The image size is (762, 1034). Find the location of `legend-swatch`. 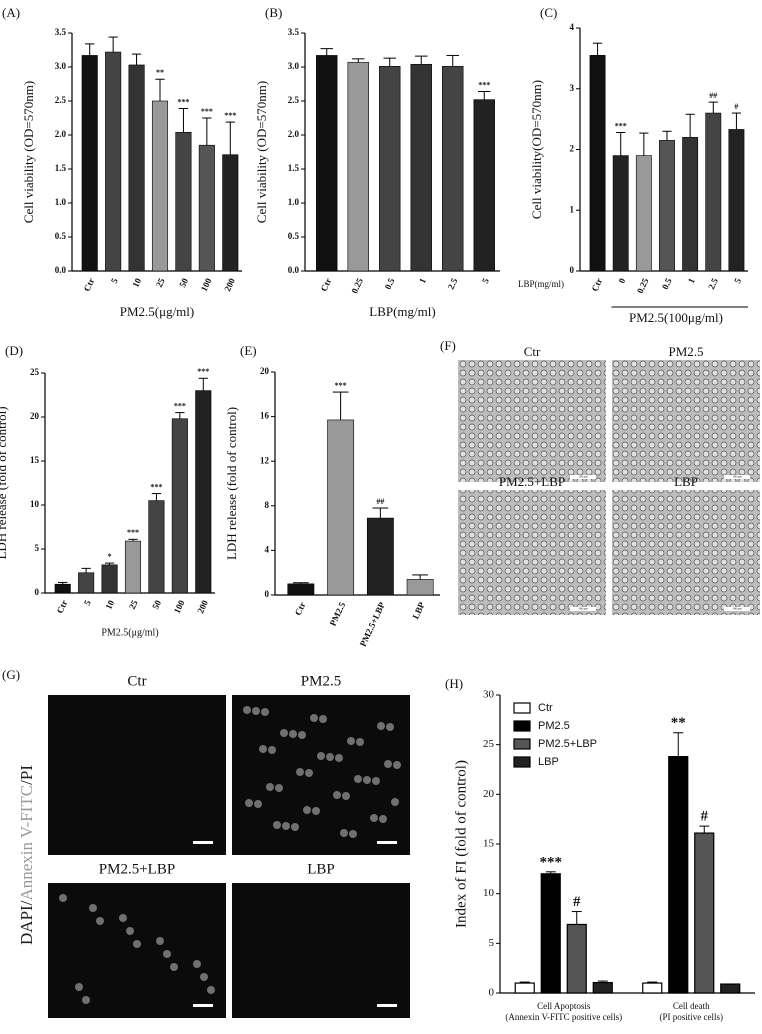

legend-swatch is located at coordinates (522, 708).